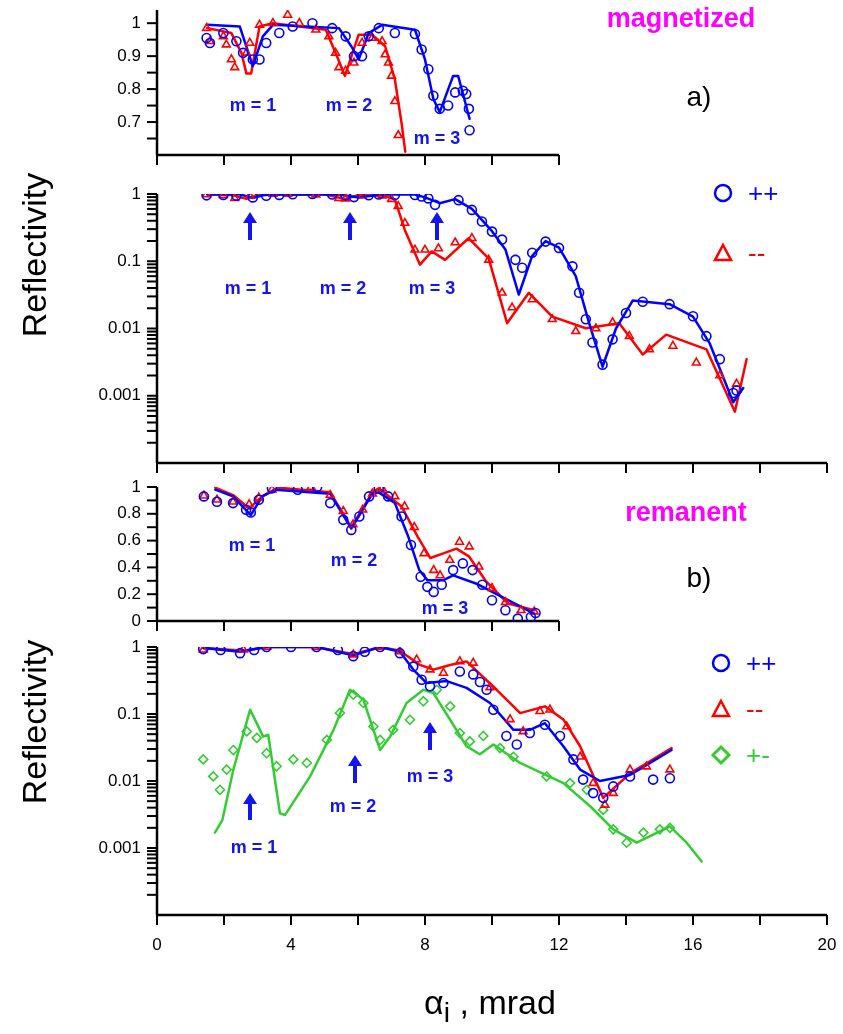 The width and height of the screenshot is (843, 1034). What do you see at coordinates (157, 944) in the screenshot?
I see `x-tick-label: 0` at bounding box center [157, 944].